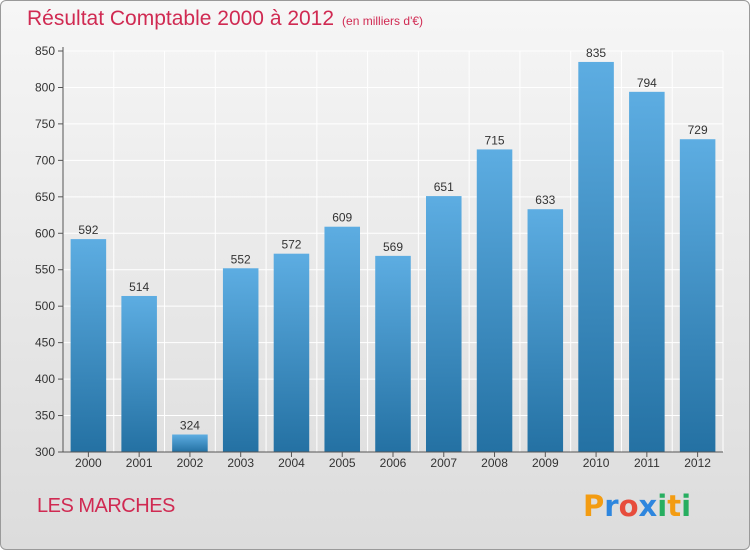 This screenshot has height=550, width=750. I want to click on bar-value-label: 569, so click(393, 247).